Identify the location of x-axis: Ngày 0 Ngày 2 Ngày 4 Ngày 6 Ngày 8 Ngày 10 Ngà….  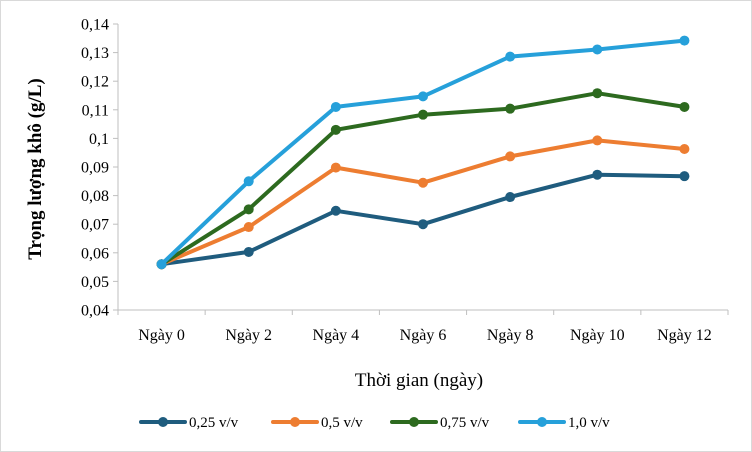
(423, 326).